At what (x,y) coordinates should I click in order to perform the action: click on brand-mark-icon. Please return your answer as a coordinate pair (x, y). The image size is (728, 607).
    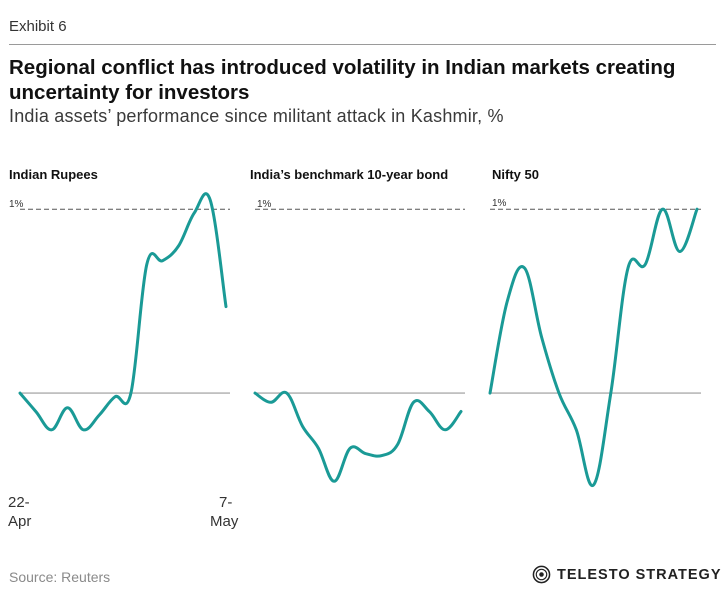
    Looking at the image, I should click on (541, 574).